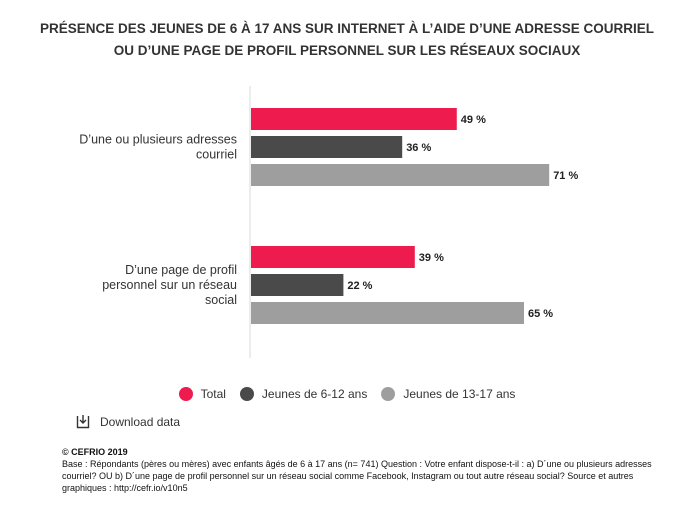  What do you see at coordinates (216, 155) in the screenshot?
I see `category-label: courriel` at bounding box center [216, 155].